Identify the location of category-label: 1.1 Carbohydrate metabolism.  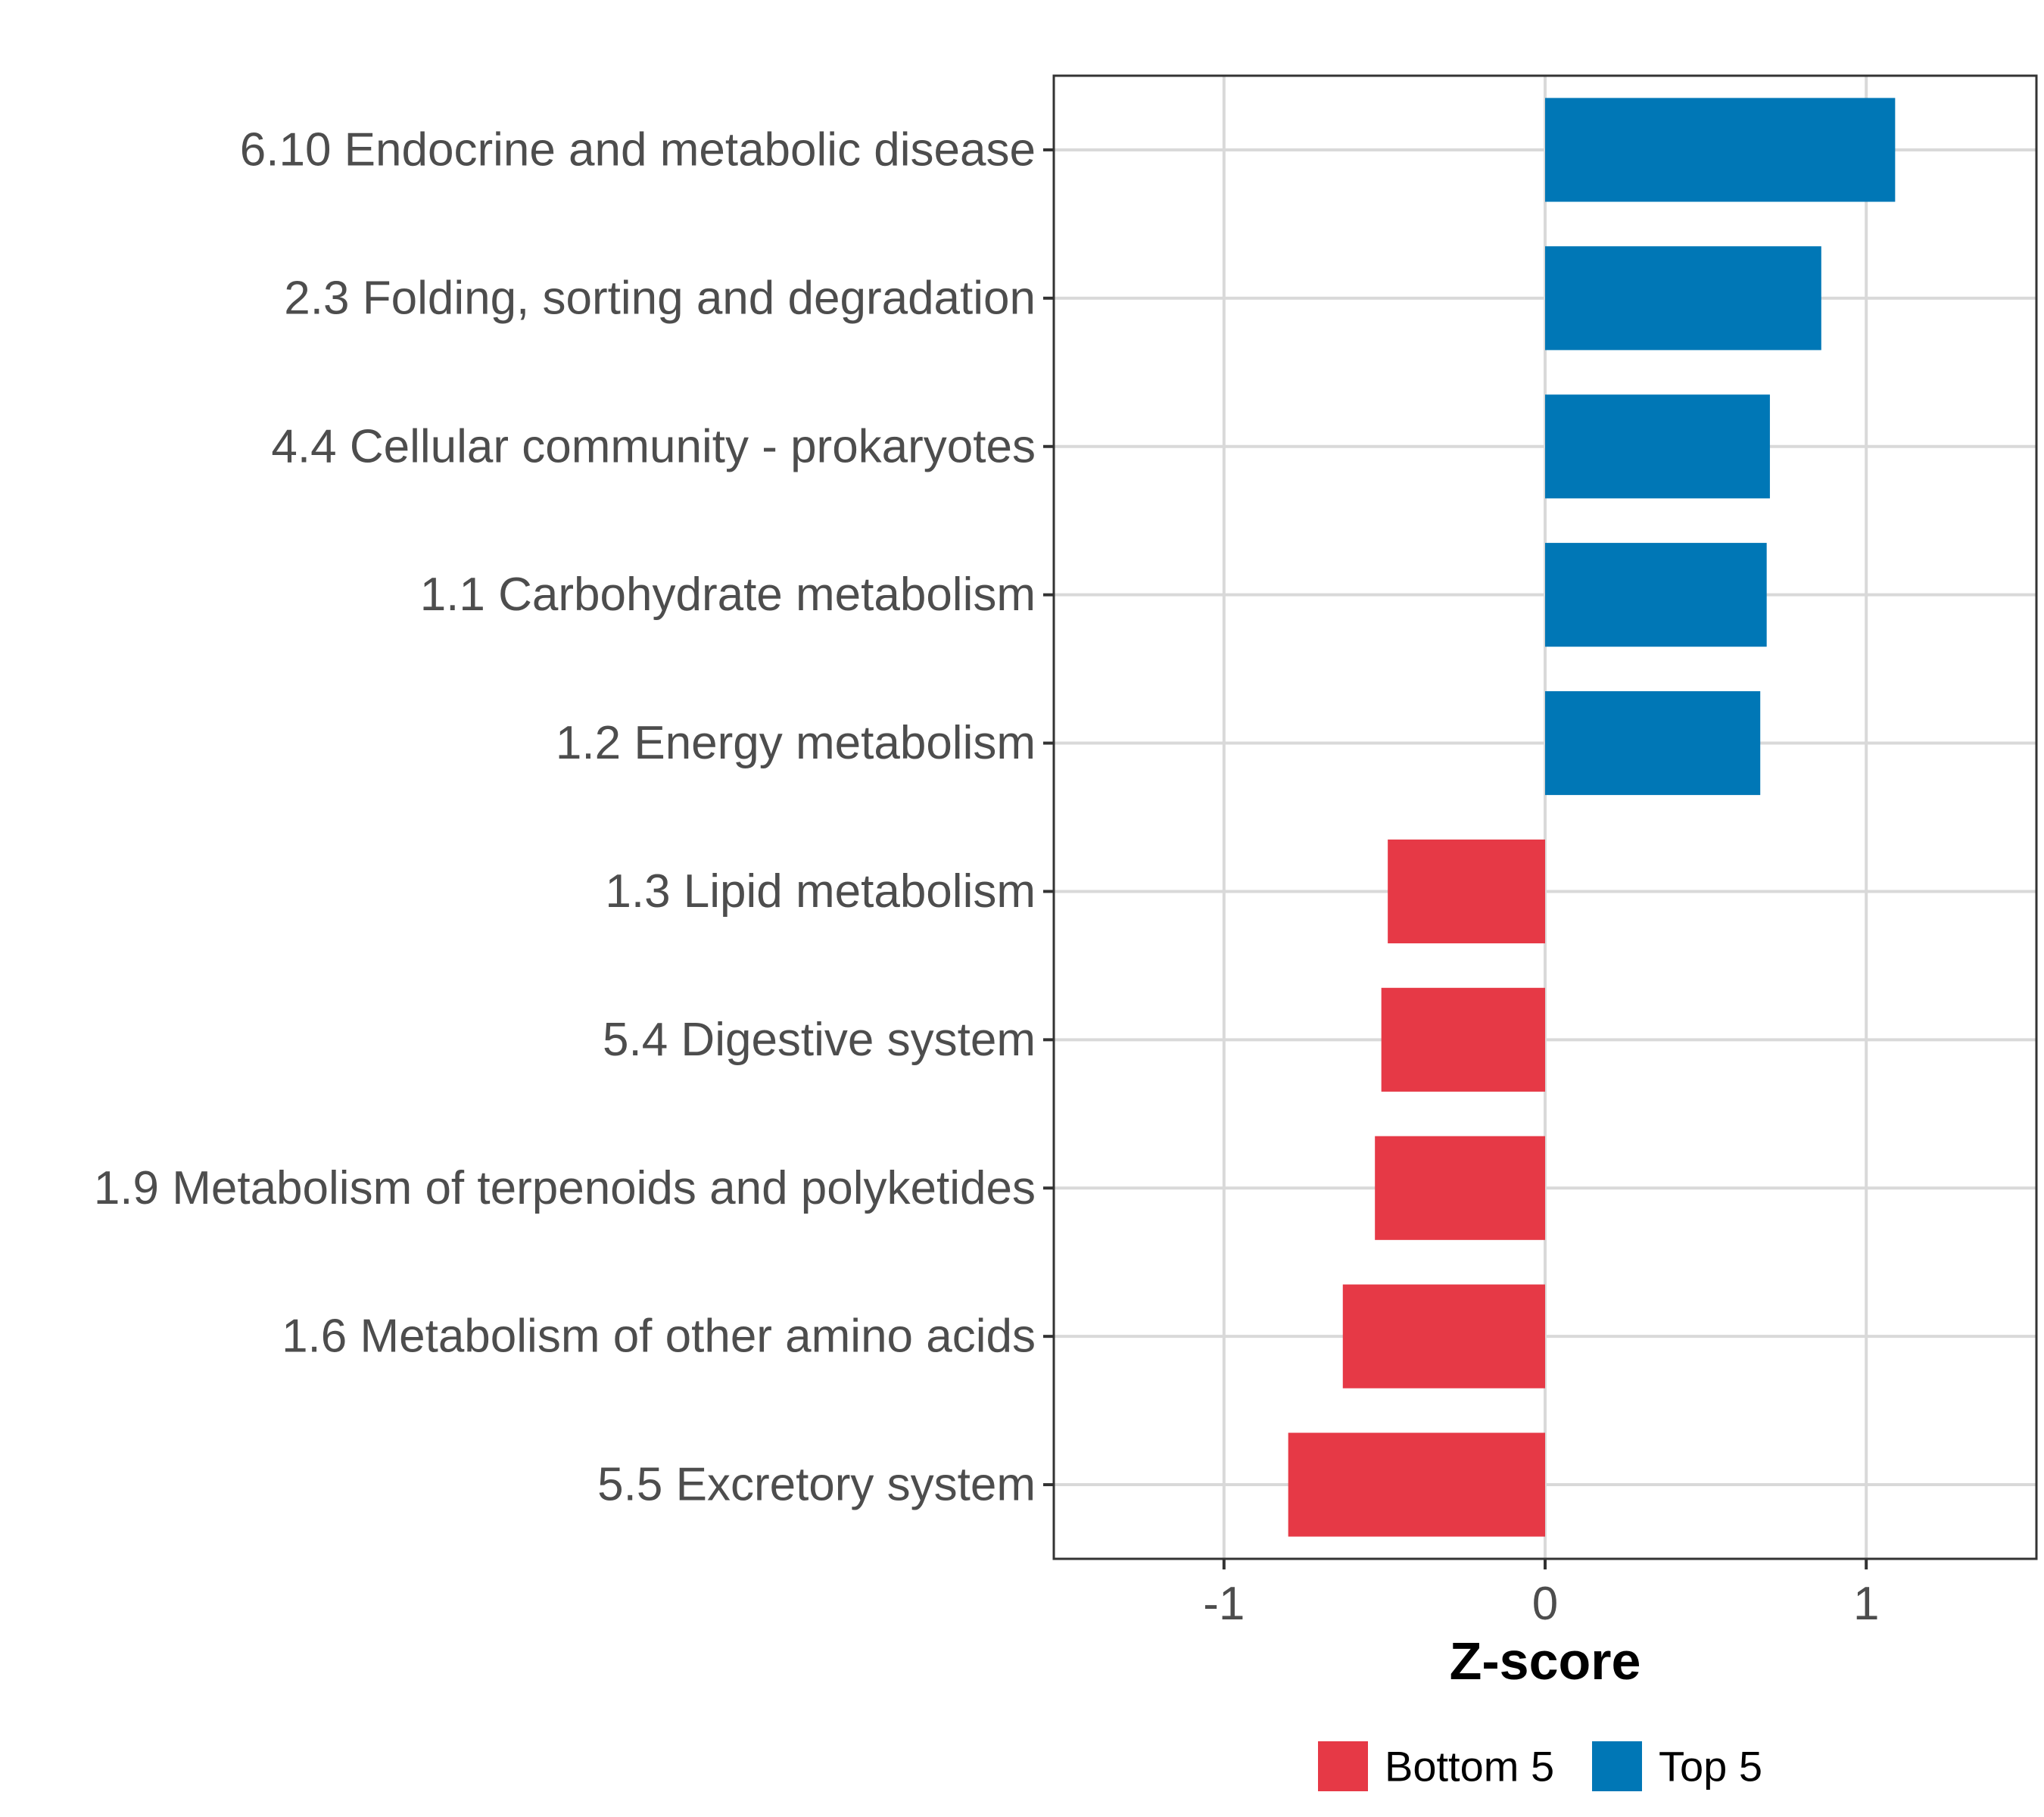
(728, 595).